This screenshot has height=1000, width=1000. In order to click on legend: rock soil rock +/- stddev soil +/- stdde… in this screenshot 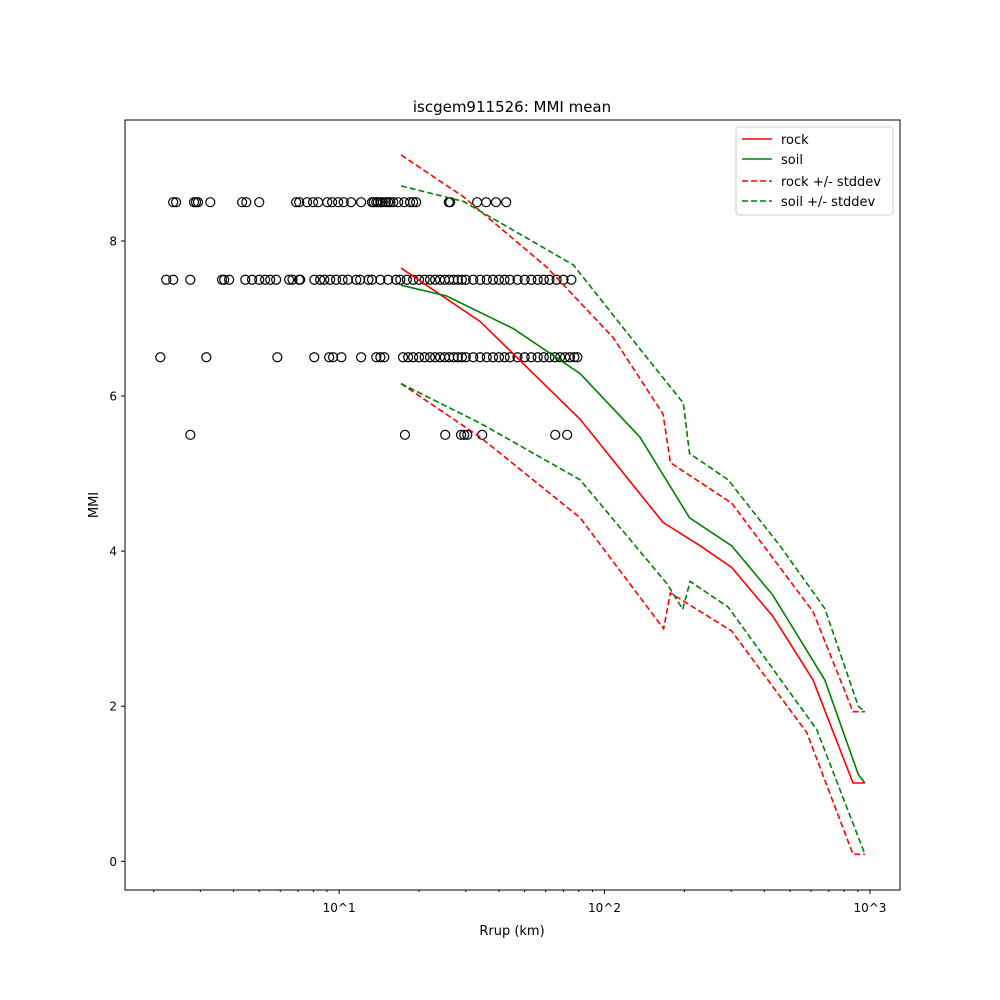, I will do `click(814, 171)`.